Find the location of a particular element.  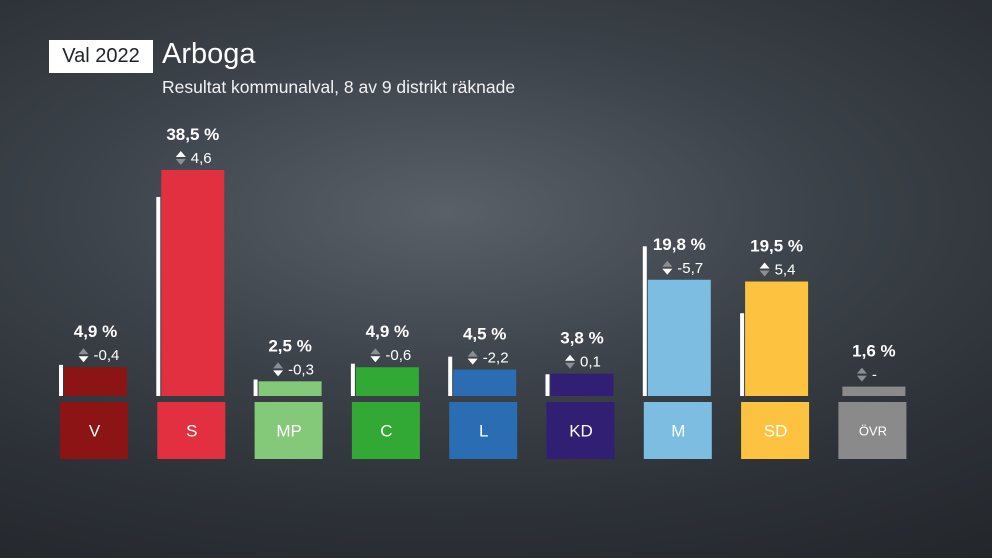

party-label-box-c is located at coordinates (385, 430).